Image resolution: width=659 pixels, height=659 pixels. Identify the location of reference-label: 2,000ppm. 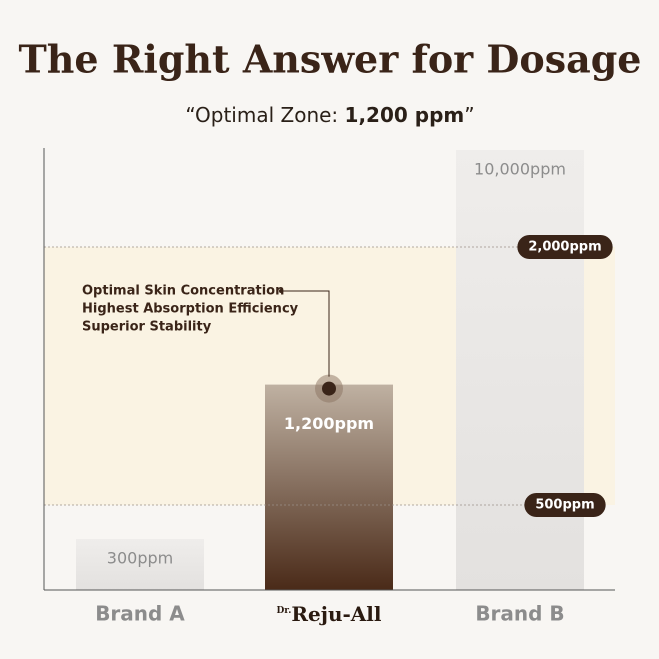
(564, 247).